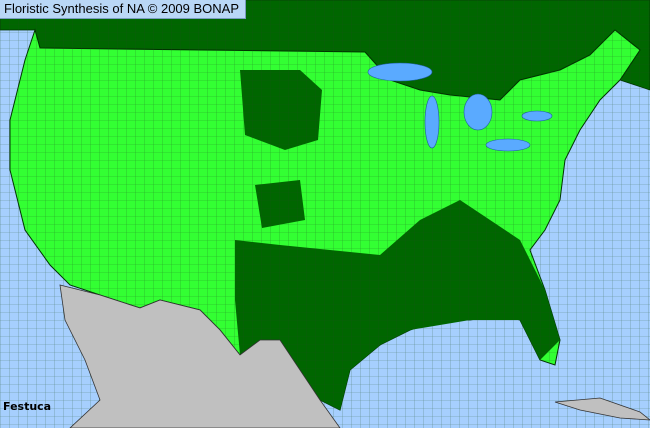  Describe the element at coordinates (460, 107) in the screenshot. I see `great-lakes` at that location.